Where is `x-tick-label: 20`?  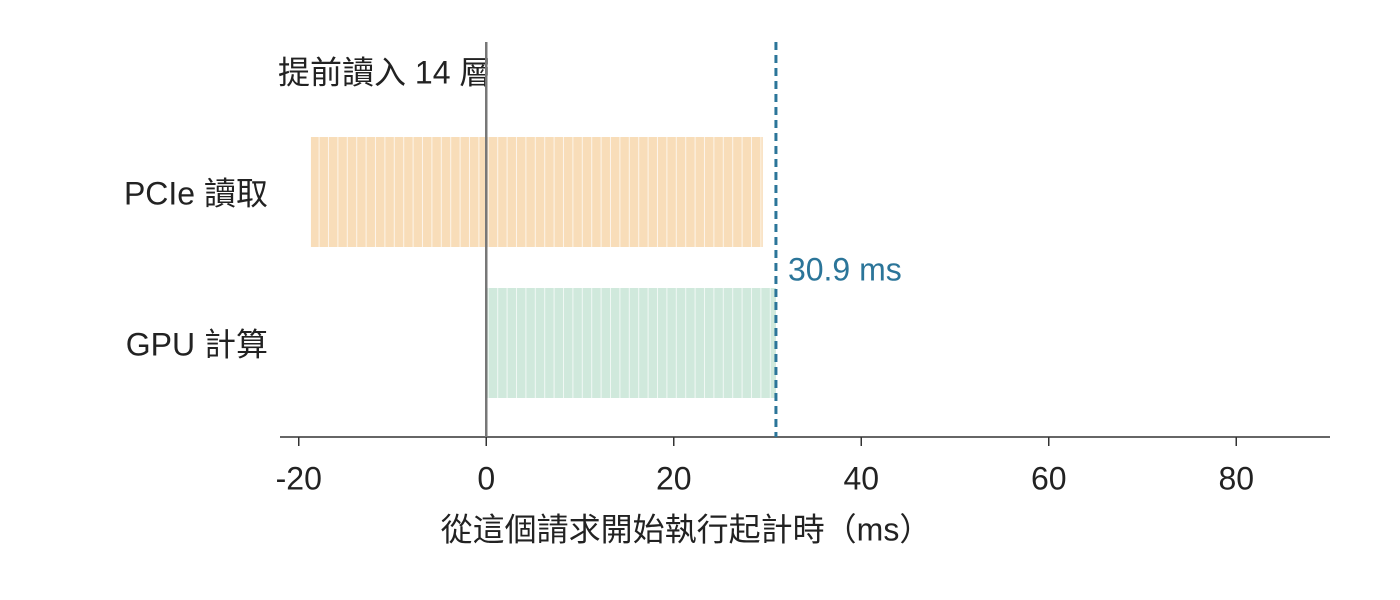 x-tick-label: 20 is located at coordinates (674, 478).